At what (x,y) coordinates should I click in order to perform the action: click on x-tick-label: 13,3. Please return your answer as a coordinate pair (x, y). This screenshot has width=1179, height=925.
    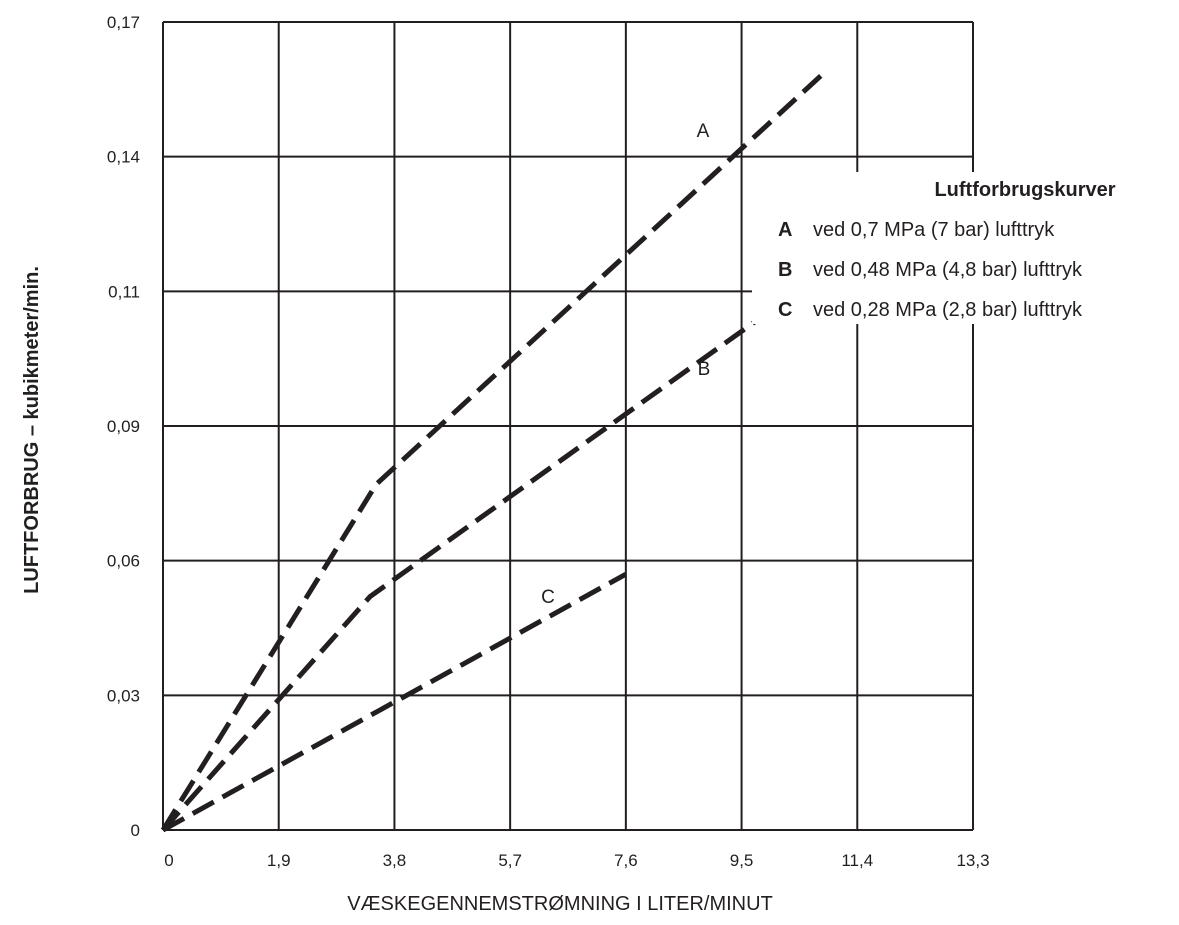
    Looking at the image, I should click on (972, 860).